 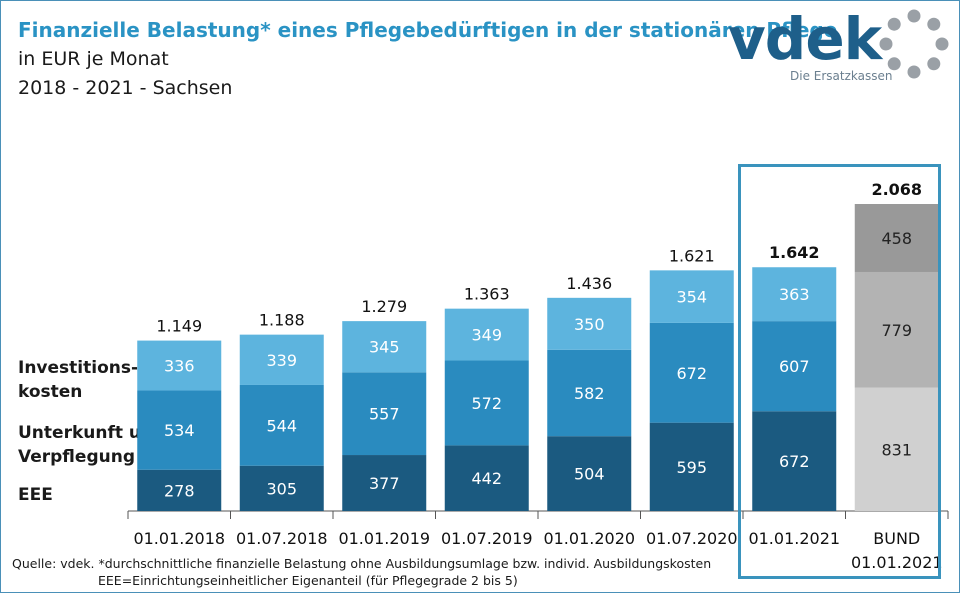 What do you see at coordinates (896, 538) in the screenshot?
I see `x-tick-label: BUND` at bounding box center [896, 538].